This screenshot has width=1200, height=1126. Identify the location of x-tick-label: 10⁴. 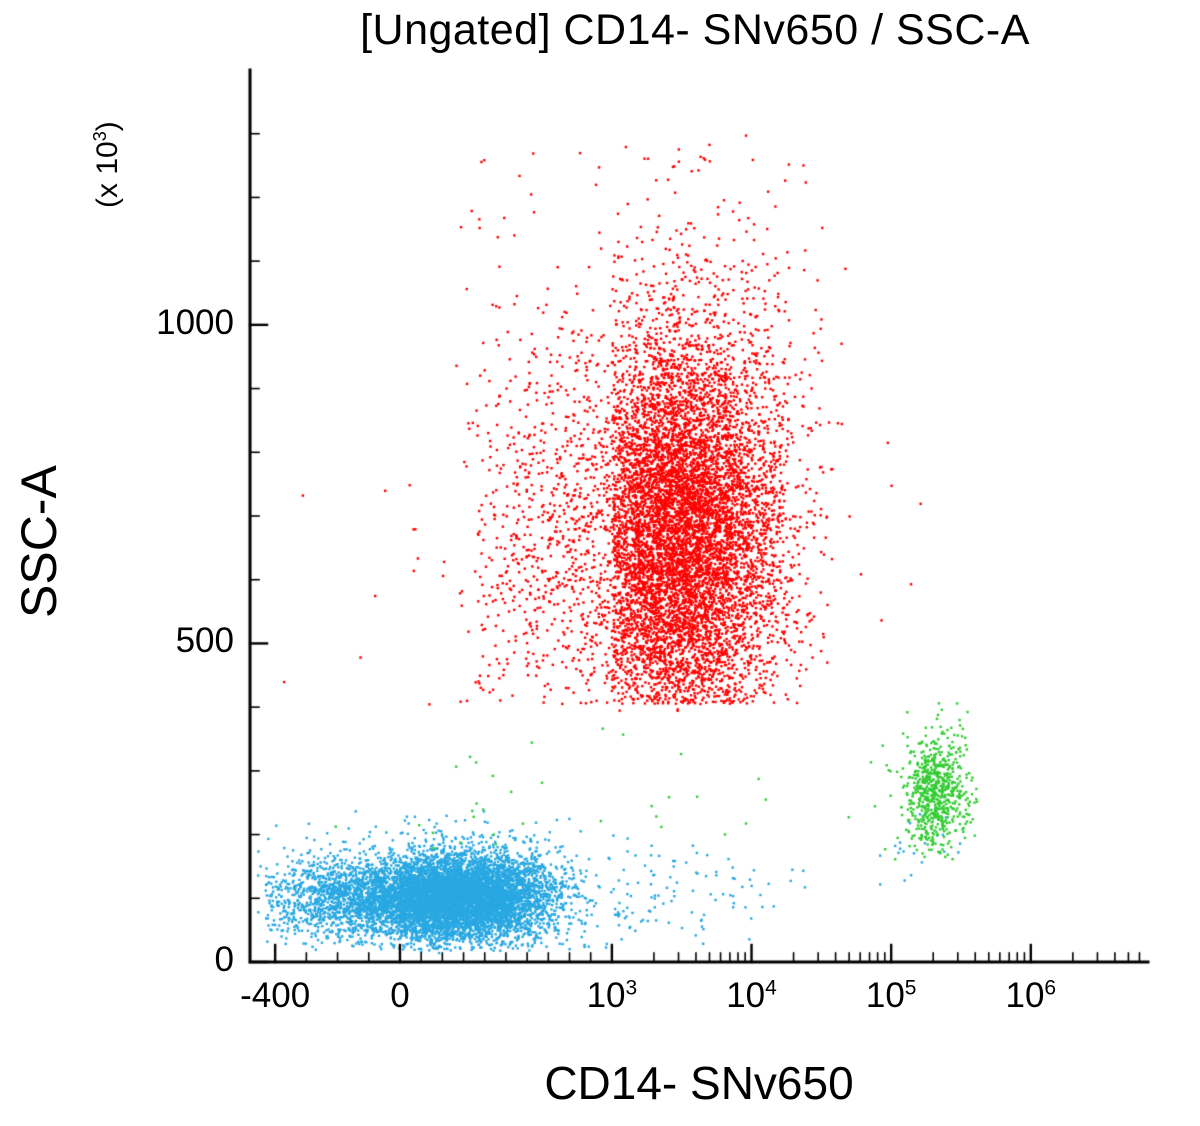
(751, 995).